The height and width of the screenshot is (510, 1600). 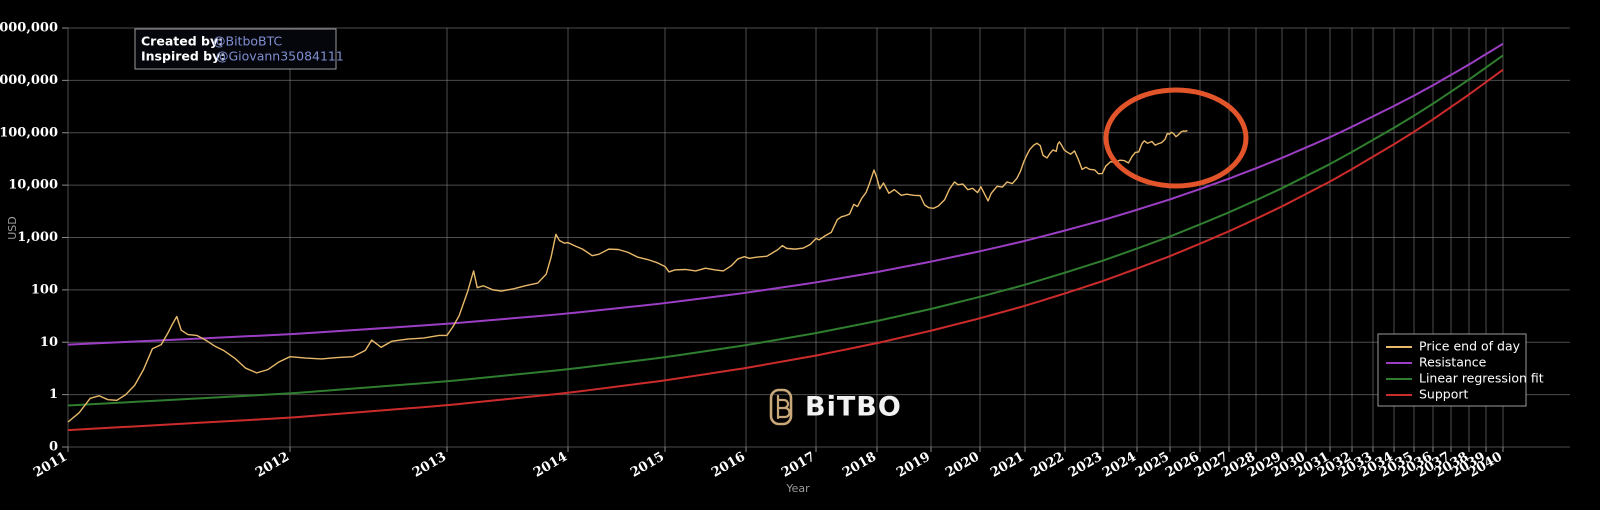 What do you see at coordinates (248, 41) in the screenshot?
I see `created-by-handle: @BitboBTC` at bounding box center [248, 41].